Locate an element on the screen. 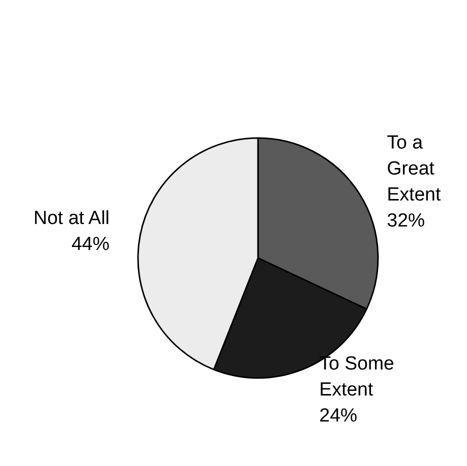 The image size is (467, 466). slice-label: To Some Extent is located at coordinates (359, 377).